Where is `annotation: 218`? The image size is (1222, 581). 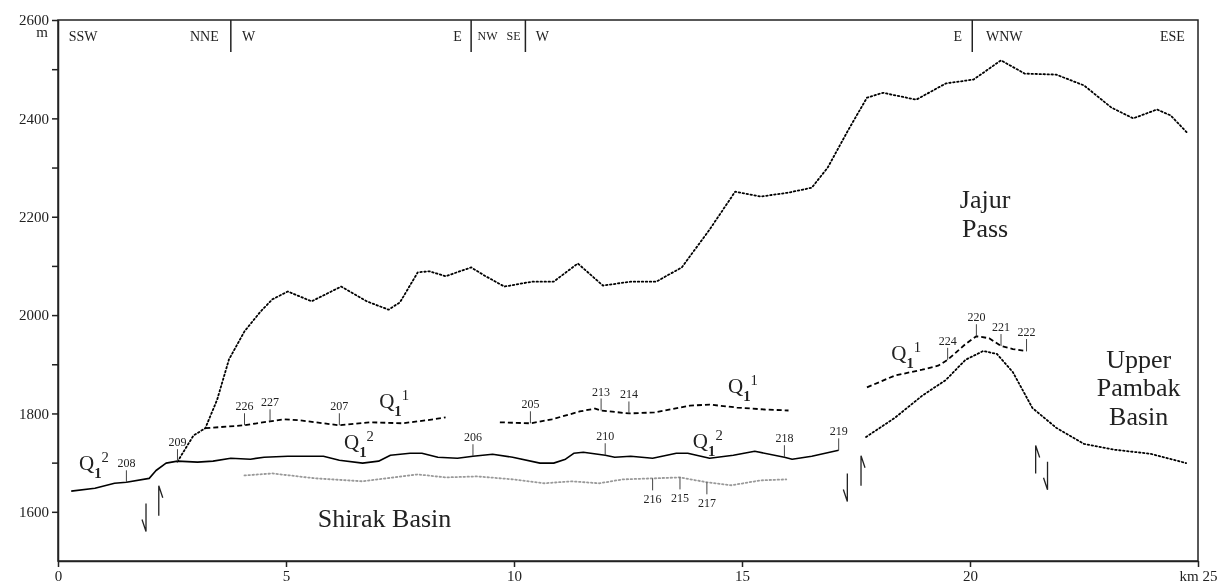
annotation: 218 is located at coordinates (784, 438).